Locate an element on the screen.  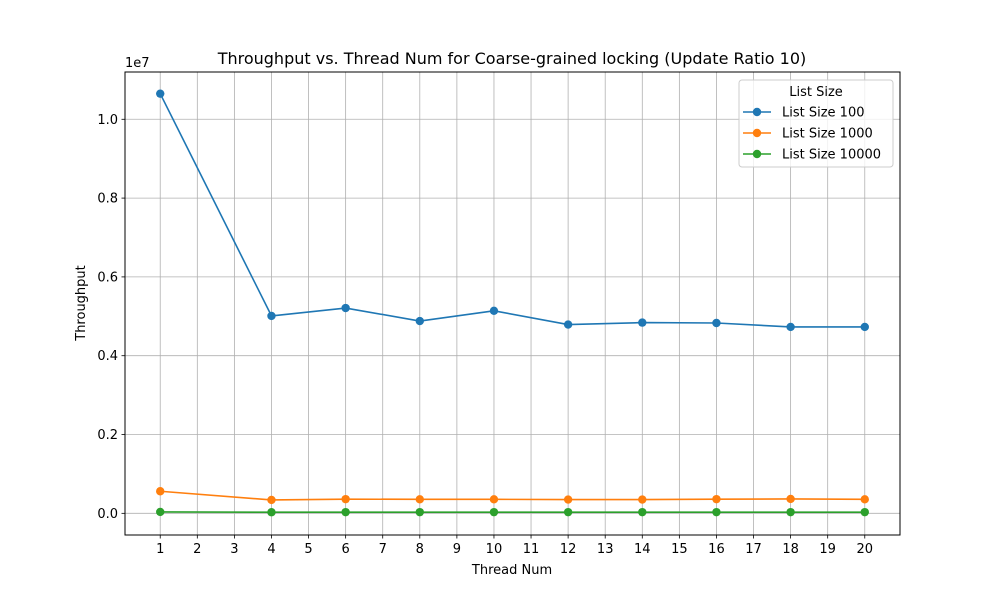
x-tick-label: 9 is located at coordinates (457, 549).